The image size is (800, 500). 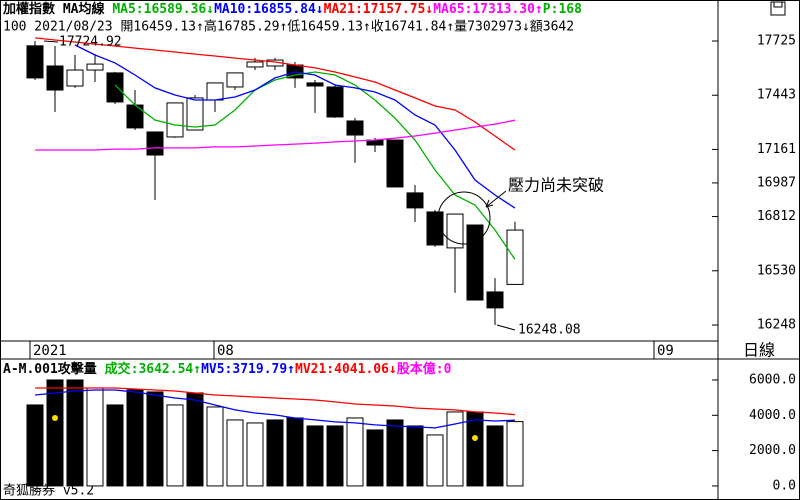 What do you see at coordinates (346, 369) in the screenshot?
I see `header-item: MV21:4041.06↓` at bounding box center [346, 369].